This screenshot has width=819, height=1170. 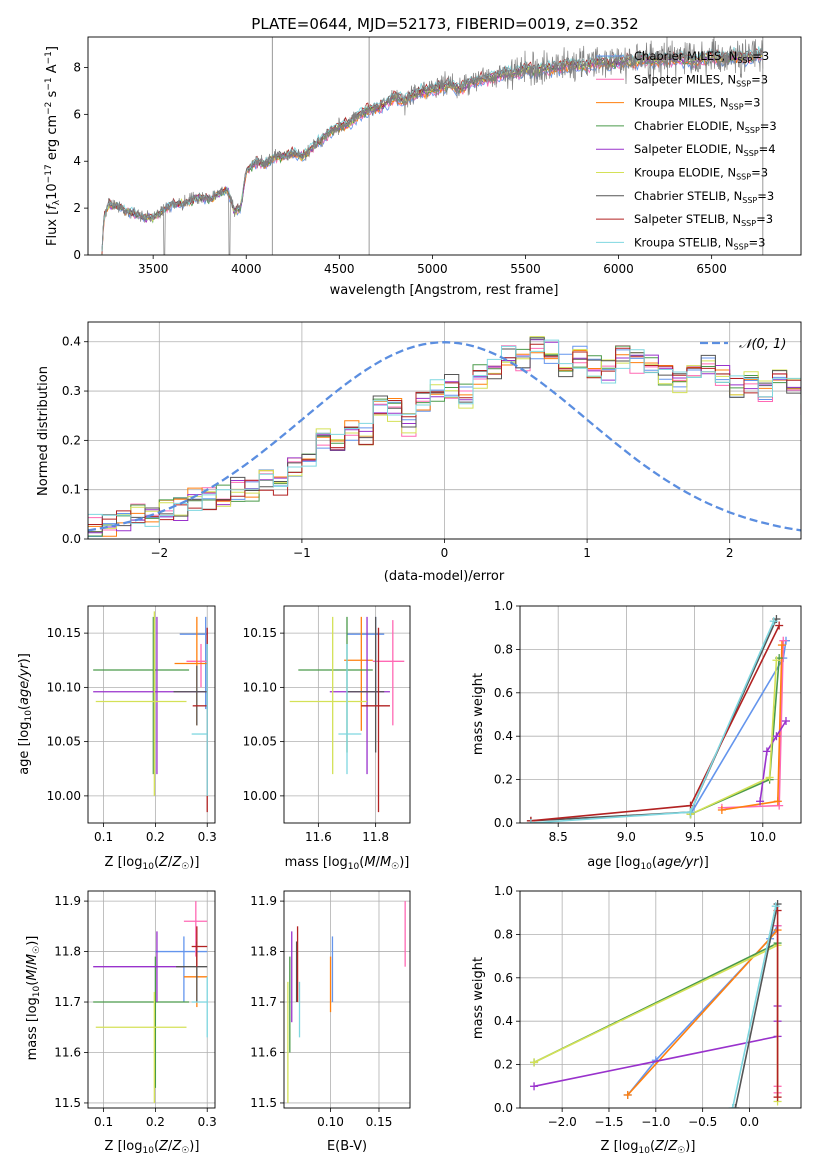 I want to click on legend-label-salpeter_stelib: Salpeter STELIB, NSSP=3, so click(x=703, y=220).